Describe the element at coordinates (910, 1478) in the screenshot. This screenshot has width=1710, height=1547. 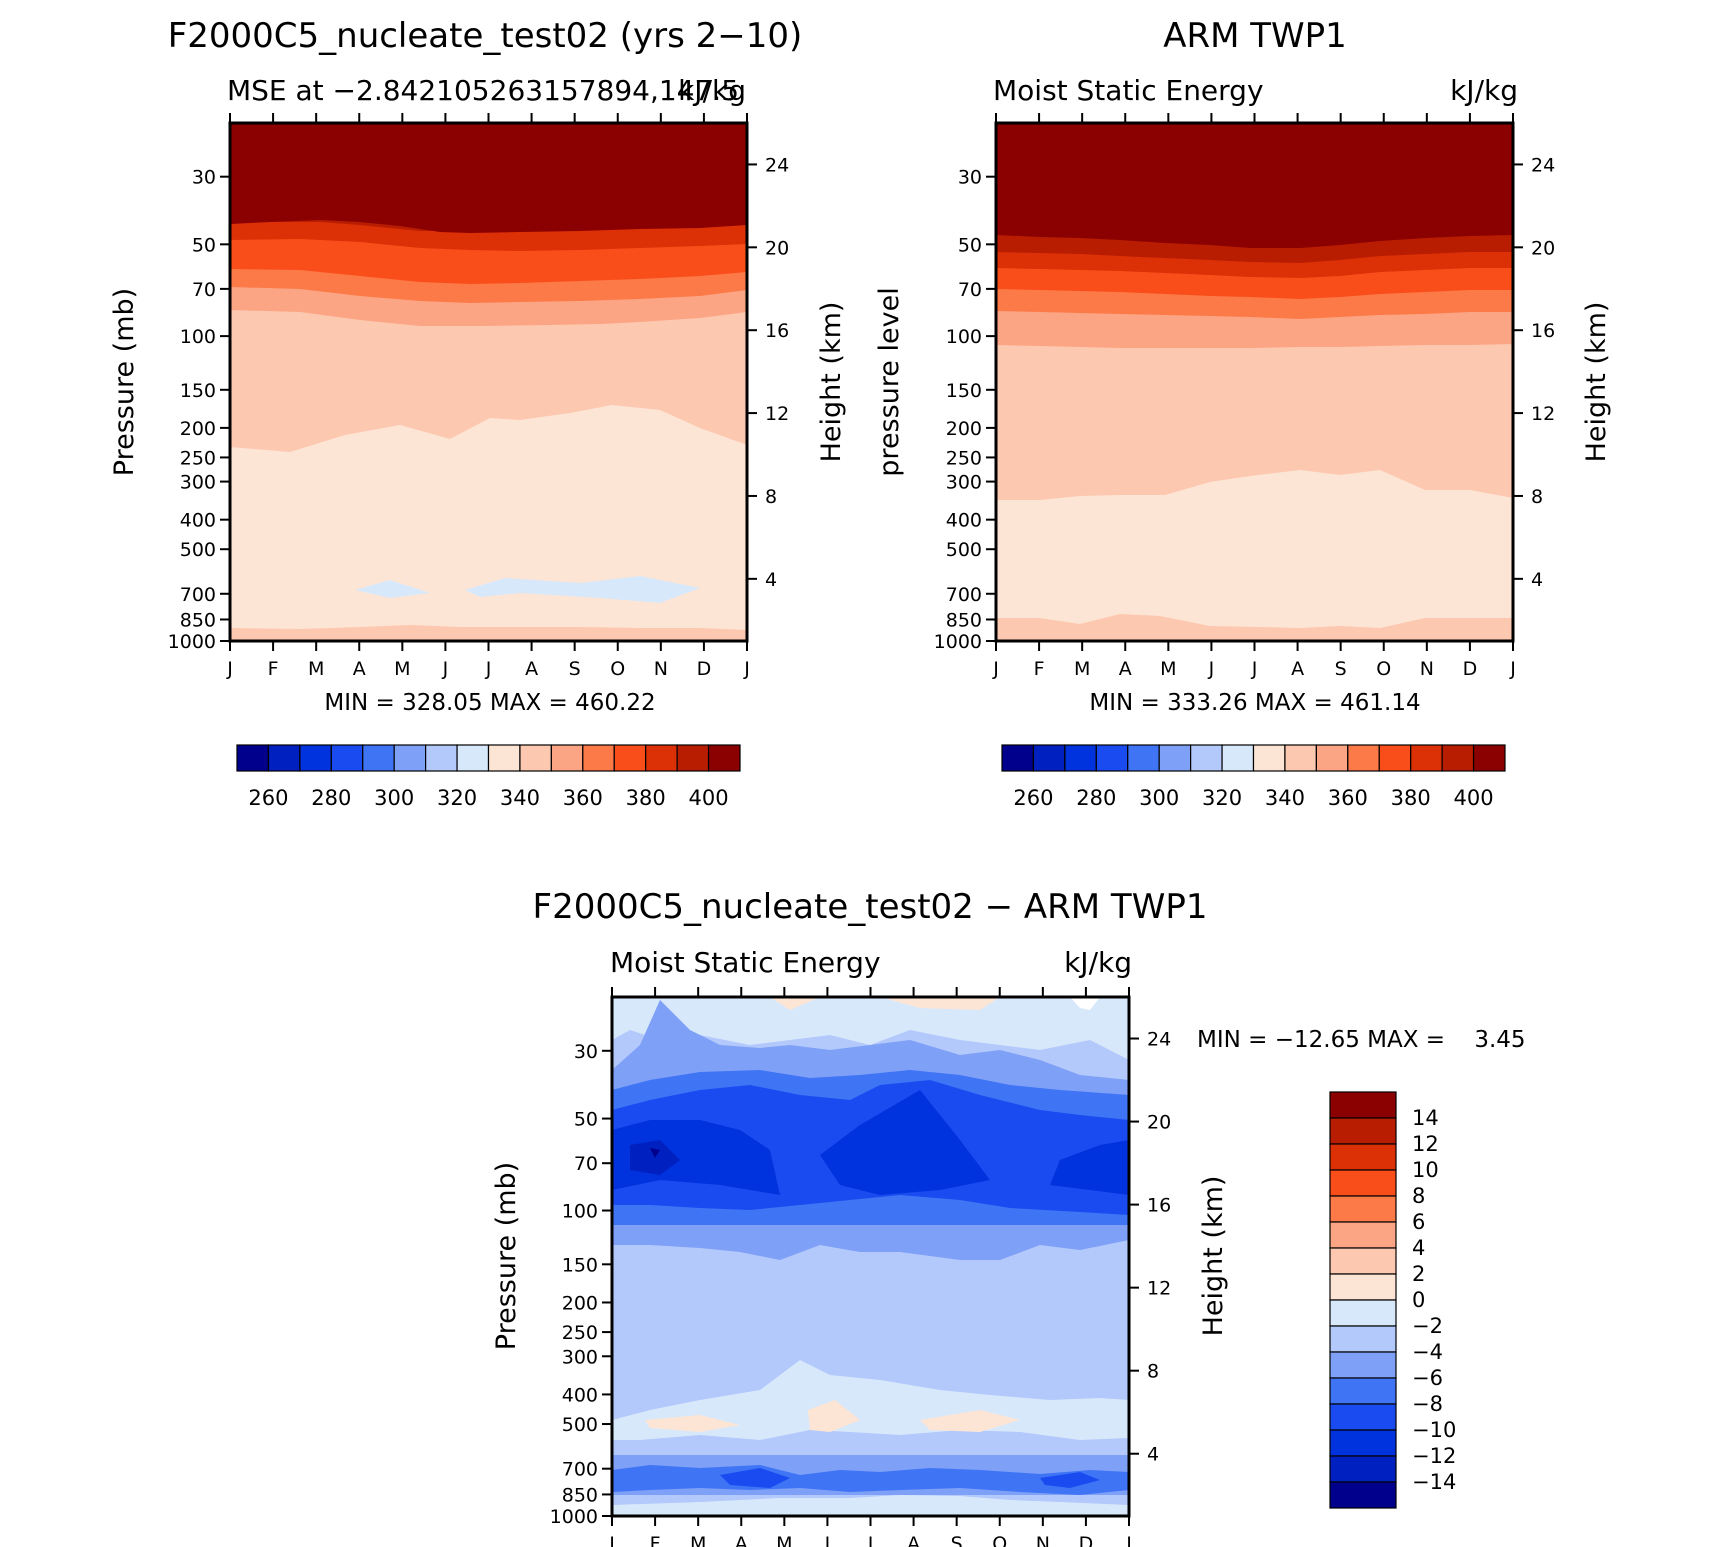
I see `contour-band-neg8-low` at that location.